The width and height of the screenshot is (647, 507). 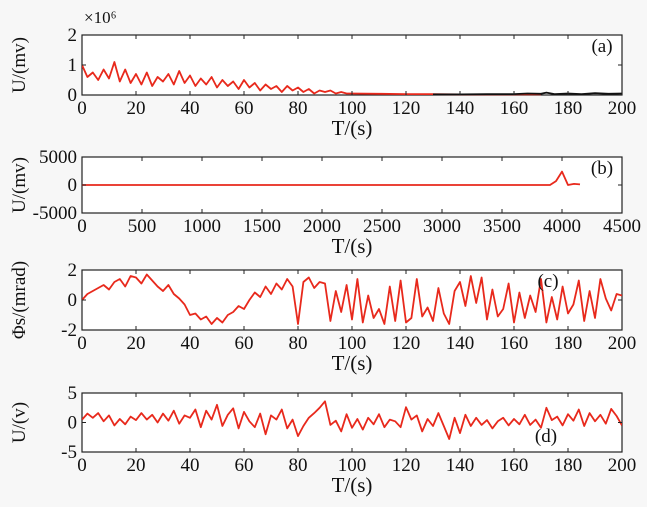 What do you see at coordinates (202, 226) in the screenshot?
I see `x-tick-label: 1000` at bounding box center [202, 226].